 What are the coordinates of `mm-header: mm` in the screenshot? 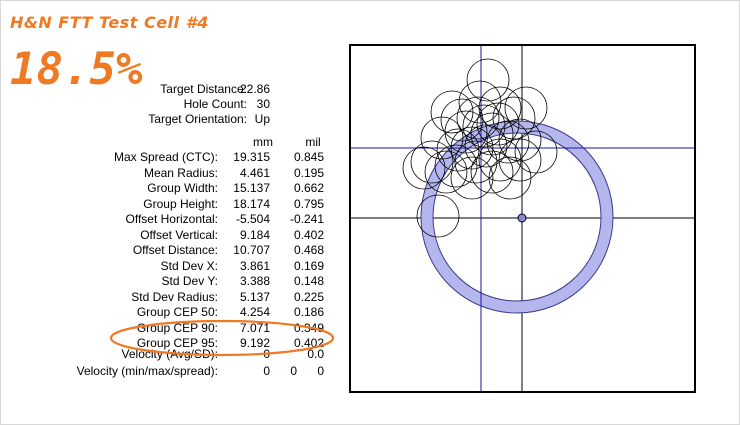 It's located at (263, 142).